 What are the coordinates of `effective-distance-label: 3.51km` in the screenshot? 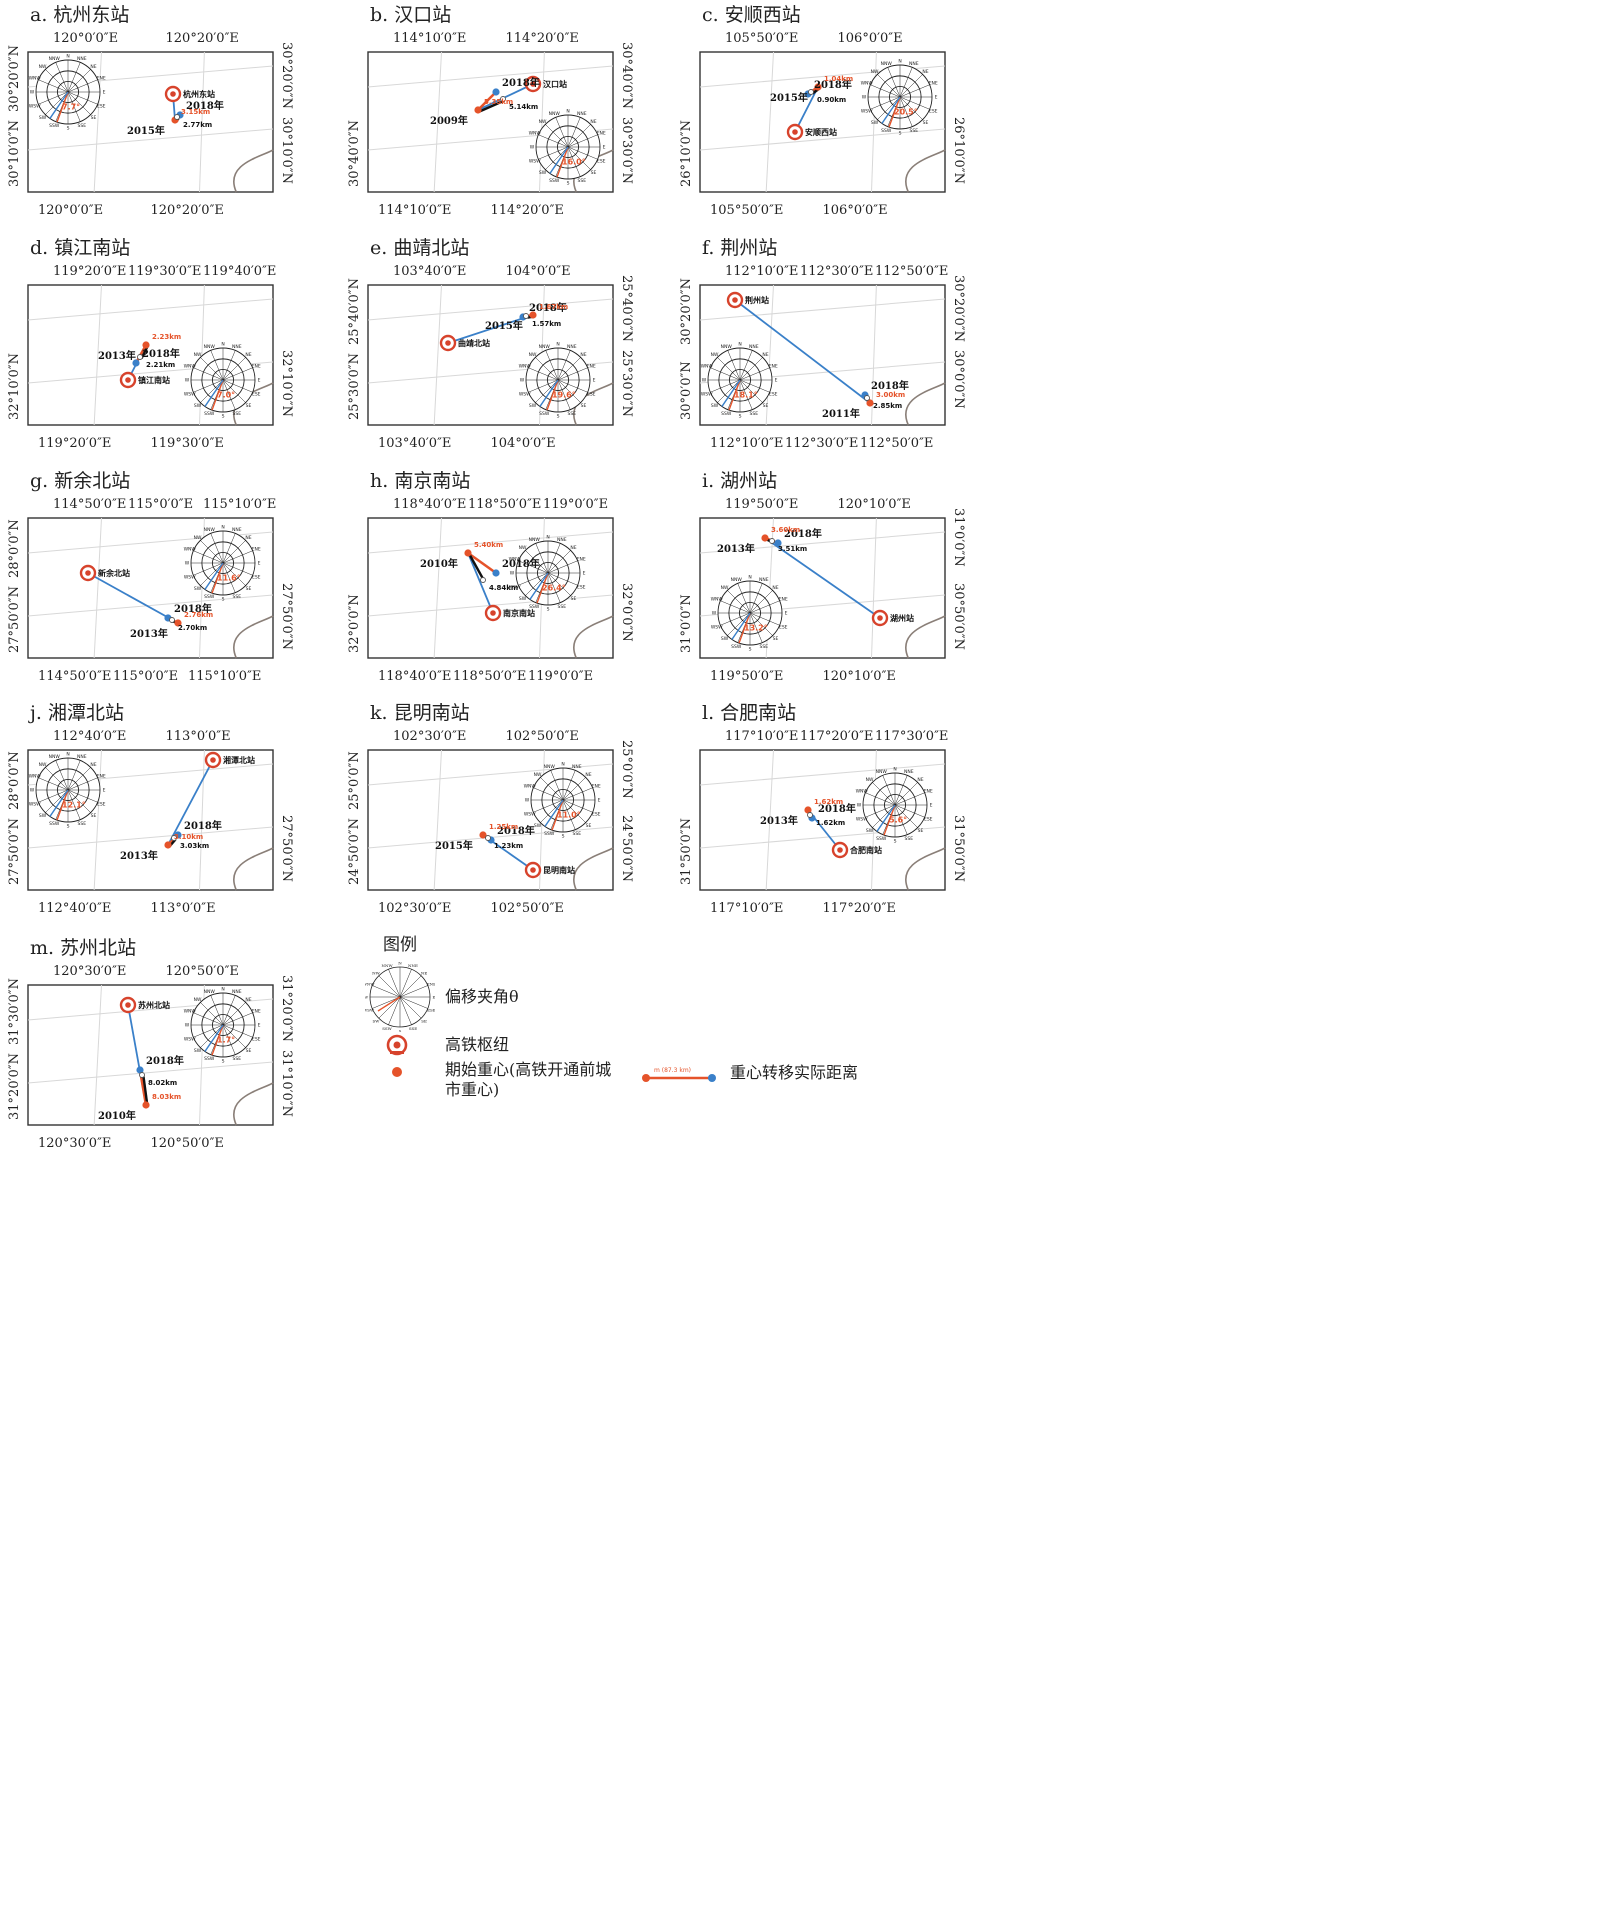 It's located at (792, 549).